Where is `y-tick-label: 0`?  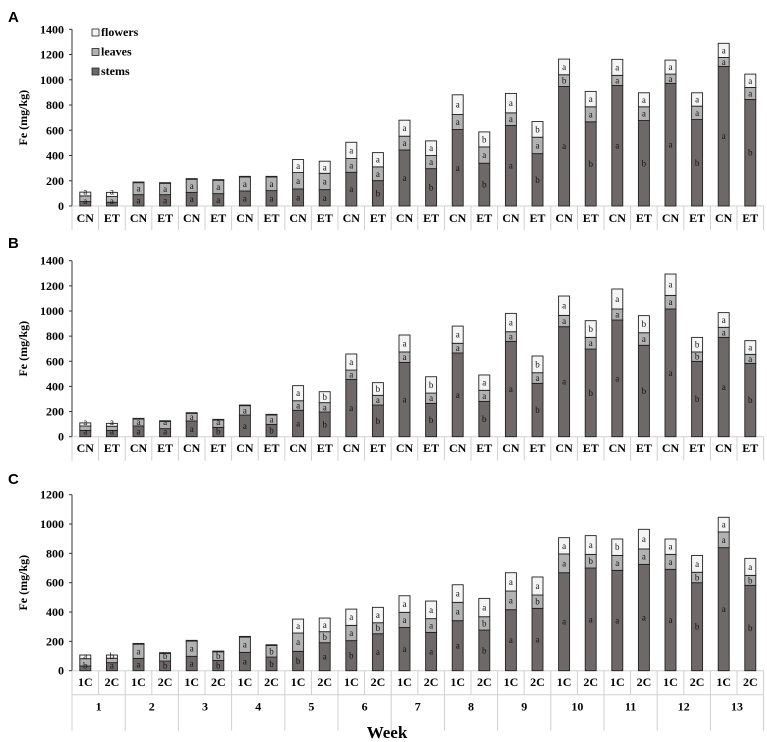
y-tick-label: 0 is located at coordinates (61, 206).